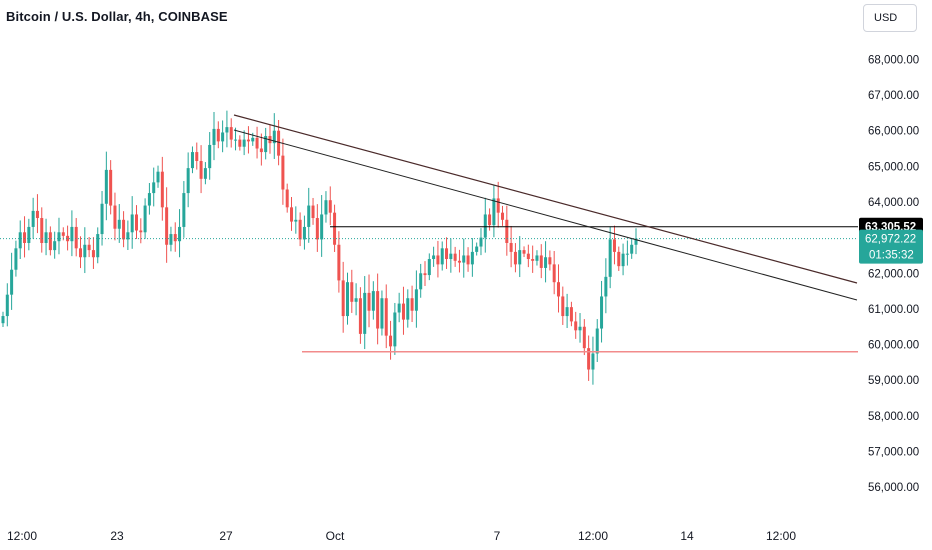 Image resolution: width=932 pixels, height=550 pixels. Describe the element at coordinates (335, 536) in the screenshot. I see `x-tick-label: Oct` at that location.